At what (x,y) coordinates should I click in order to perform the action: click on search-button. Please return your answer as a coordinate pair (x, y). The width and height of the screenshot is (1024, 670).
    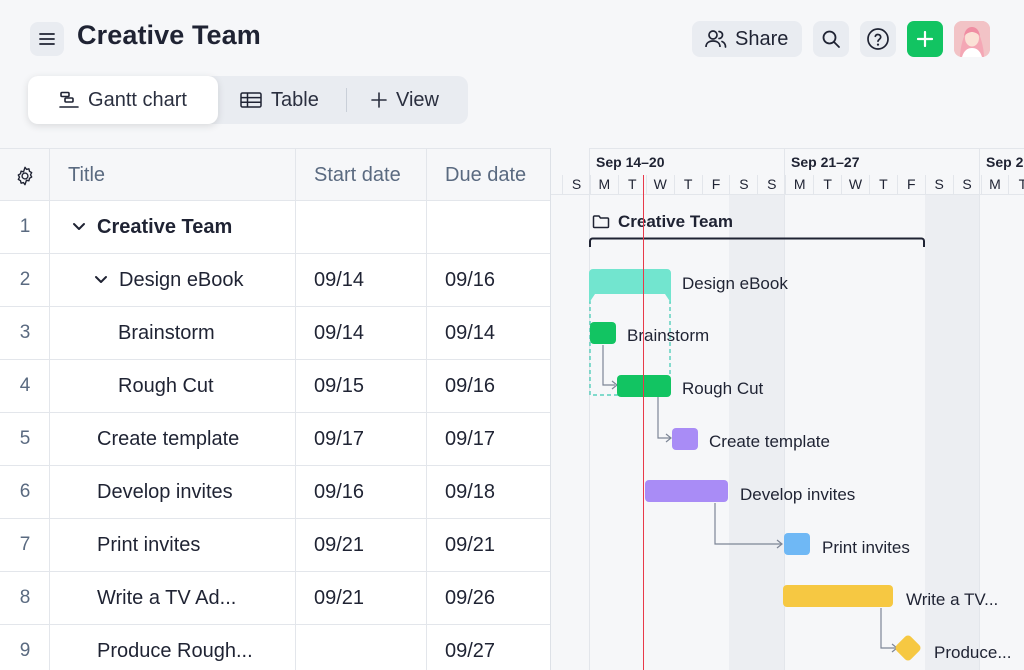
    Looking at the image, I should click on (831, 39).